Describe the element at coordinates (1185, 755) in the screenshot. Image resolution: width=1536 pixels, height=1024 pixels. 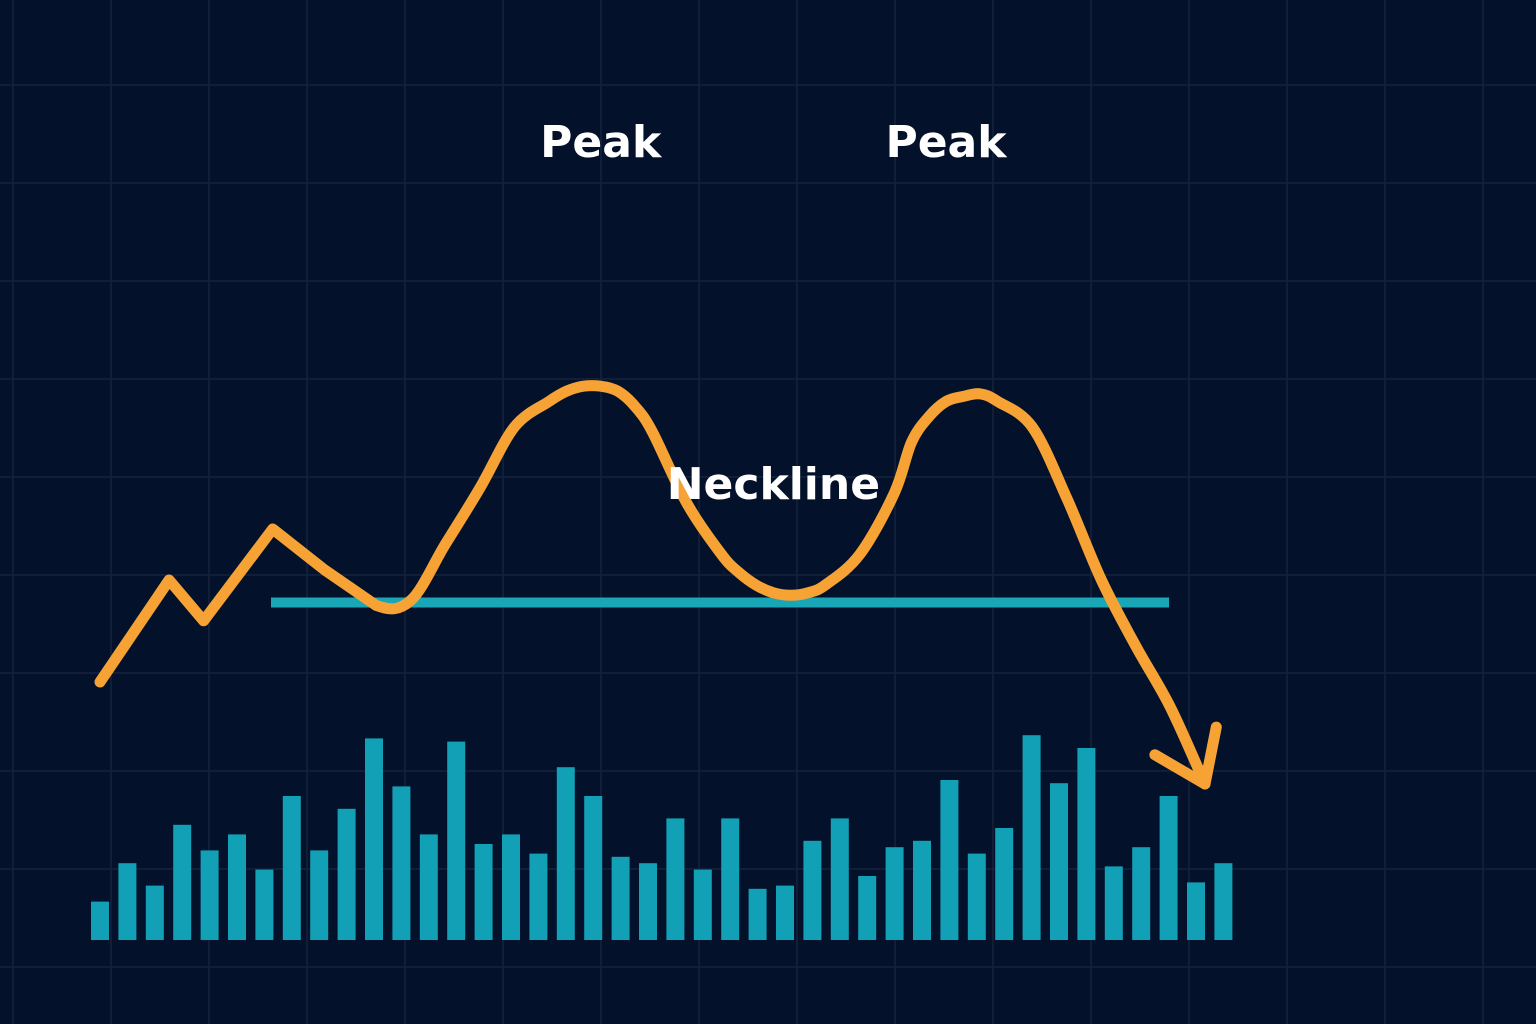
I see `price-arrow-head` at that location.